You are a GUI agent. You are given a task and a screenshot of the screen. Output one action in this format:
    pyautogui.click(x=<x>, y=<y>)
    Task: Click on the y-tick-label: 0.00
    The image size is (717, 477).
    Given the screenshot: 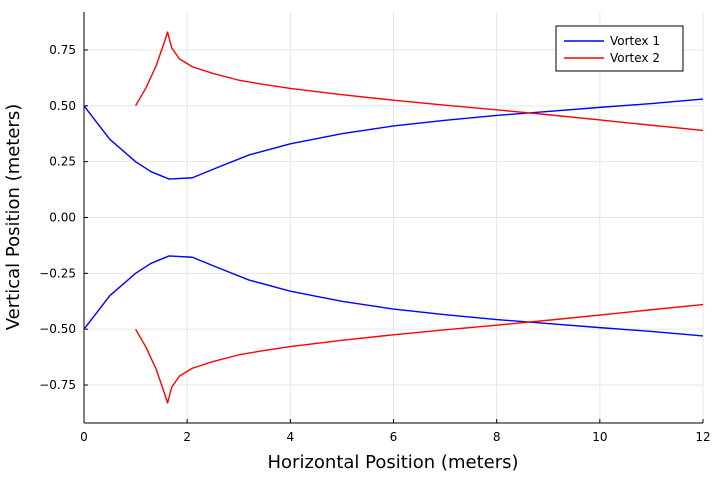 What is the action you would take?
    pyautogui.click(x=62, y=218)
    